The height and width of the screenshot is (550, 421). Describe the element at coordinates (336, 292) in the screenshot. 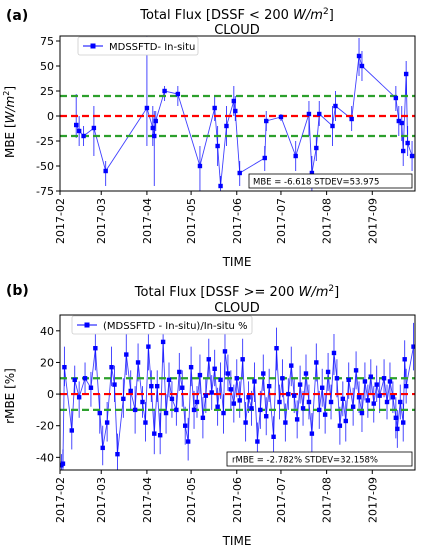

I see `chart-title-b-suffix: ]` at that location.